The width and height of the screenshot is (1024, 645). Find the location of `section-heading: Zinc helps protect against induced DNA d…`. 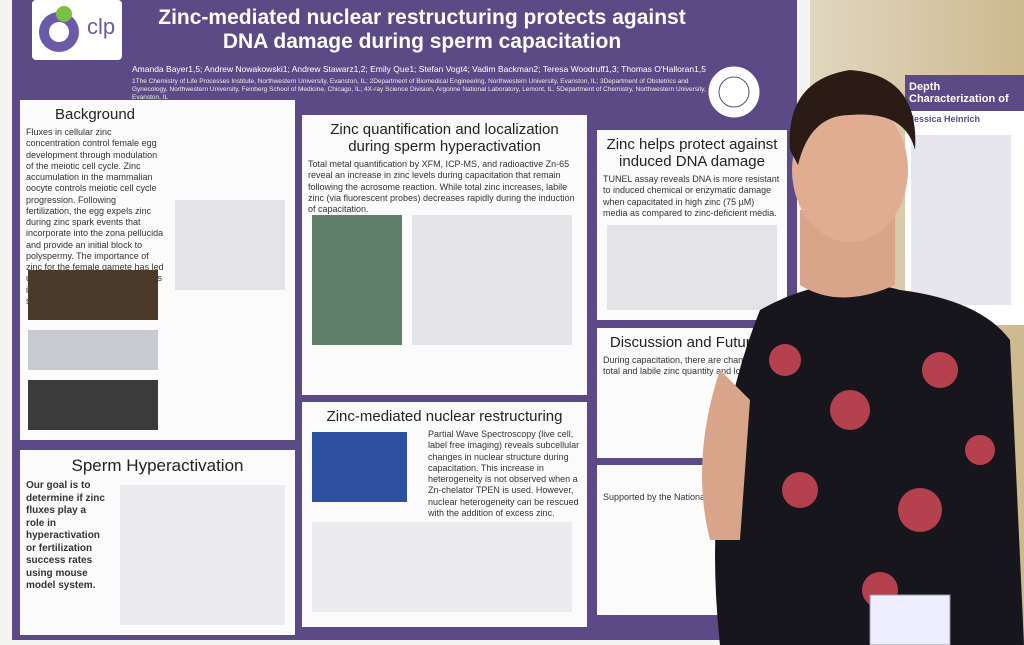

section-heading: Zinc helps protect against induced DNA d… is located at coordinates (692, 153).